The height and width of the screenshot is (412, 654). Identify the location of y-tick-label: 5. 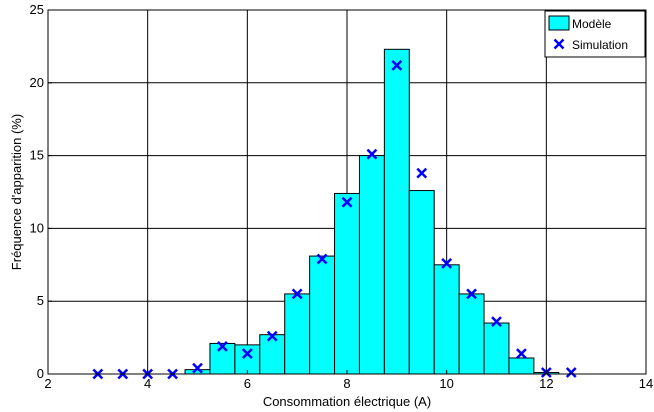
(40, 300).